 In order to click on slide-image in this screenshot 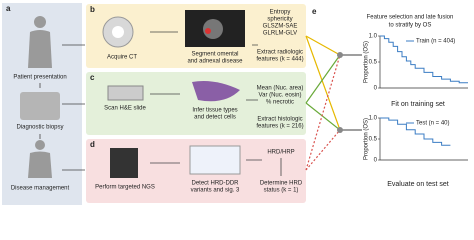, I will do `click(216, 91)`.